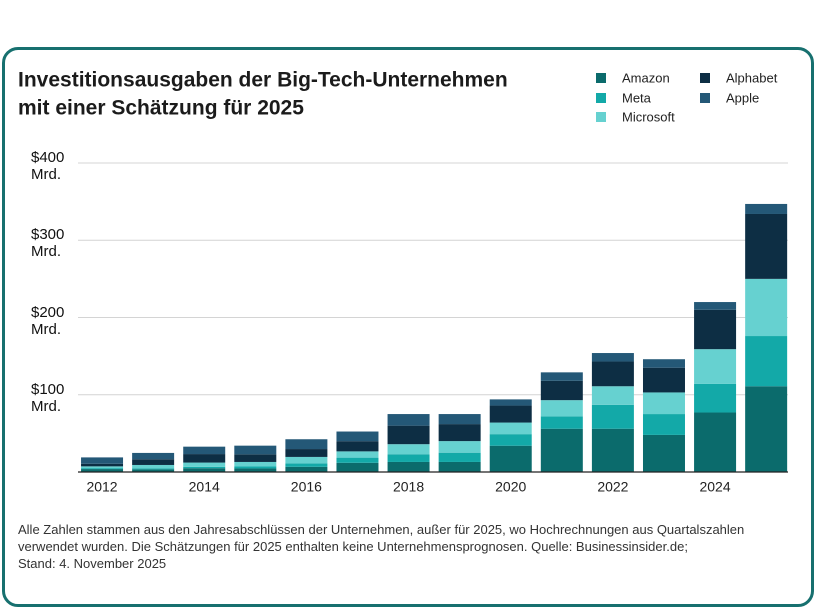 The image size is (820, 607). What do you see at coordinates (714, 487) in the screenshot?
I see `x-tick-label: 2024` at bounding box center [714, 487].